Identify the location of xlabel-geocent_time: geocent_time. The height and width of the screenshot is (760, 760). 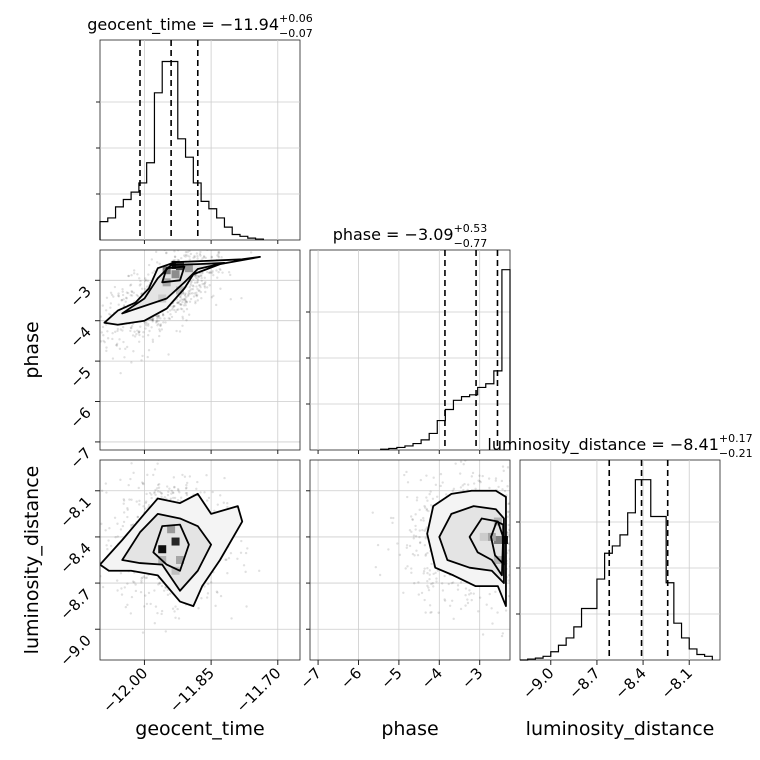
(199, 729).